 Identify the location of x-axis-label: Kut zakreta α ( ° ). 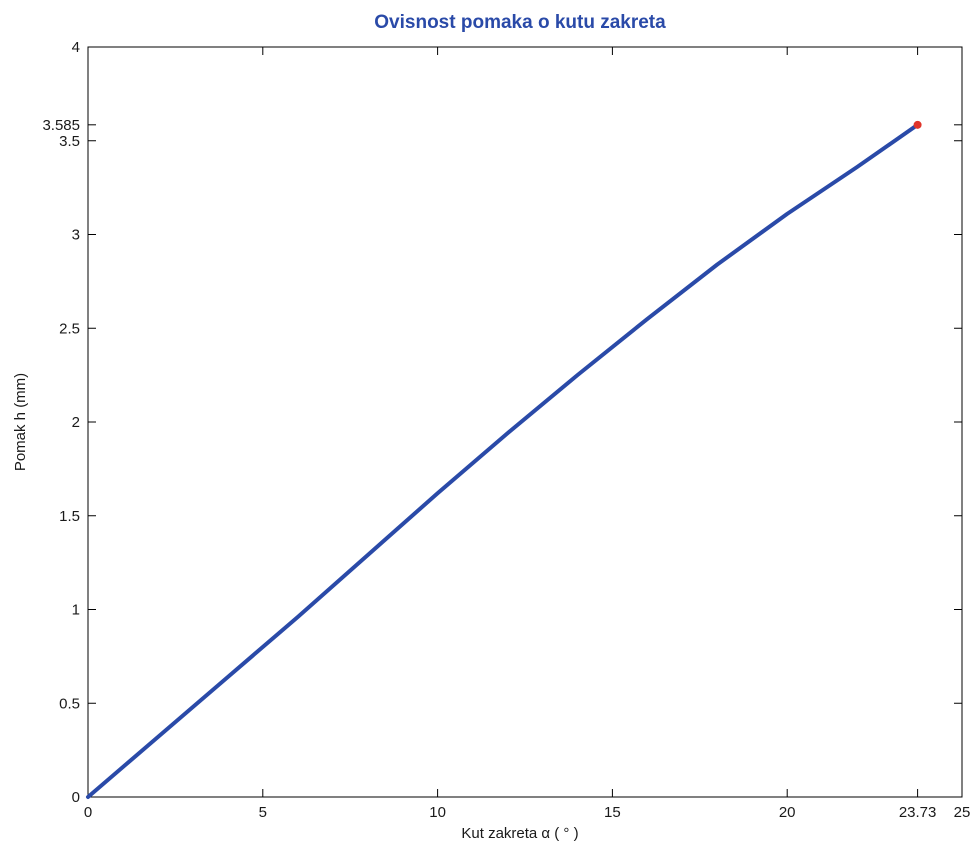
(519, 833).